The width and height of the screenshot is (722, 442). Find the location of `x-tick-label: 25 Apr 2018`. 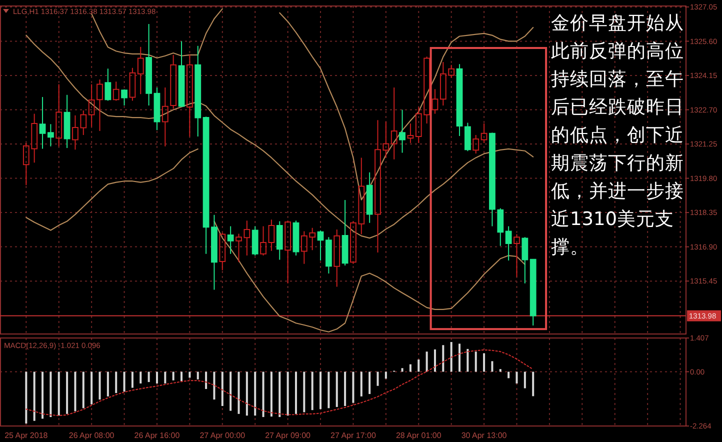

x-tick-label: 25 Apr 2018 is located at coordinates (26, 435).